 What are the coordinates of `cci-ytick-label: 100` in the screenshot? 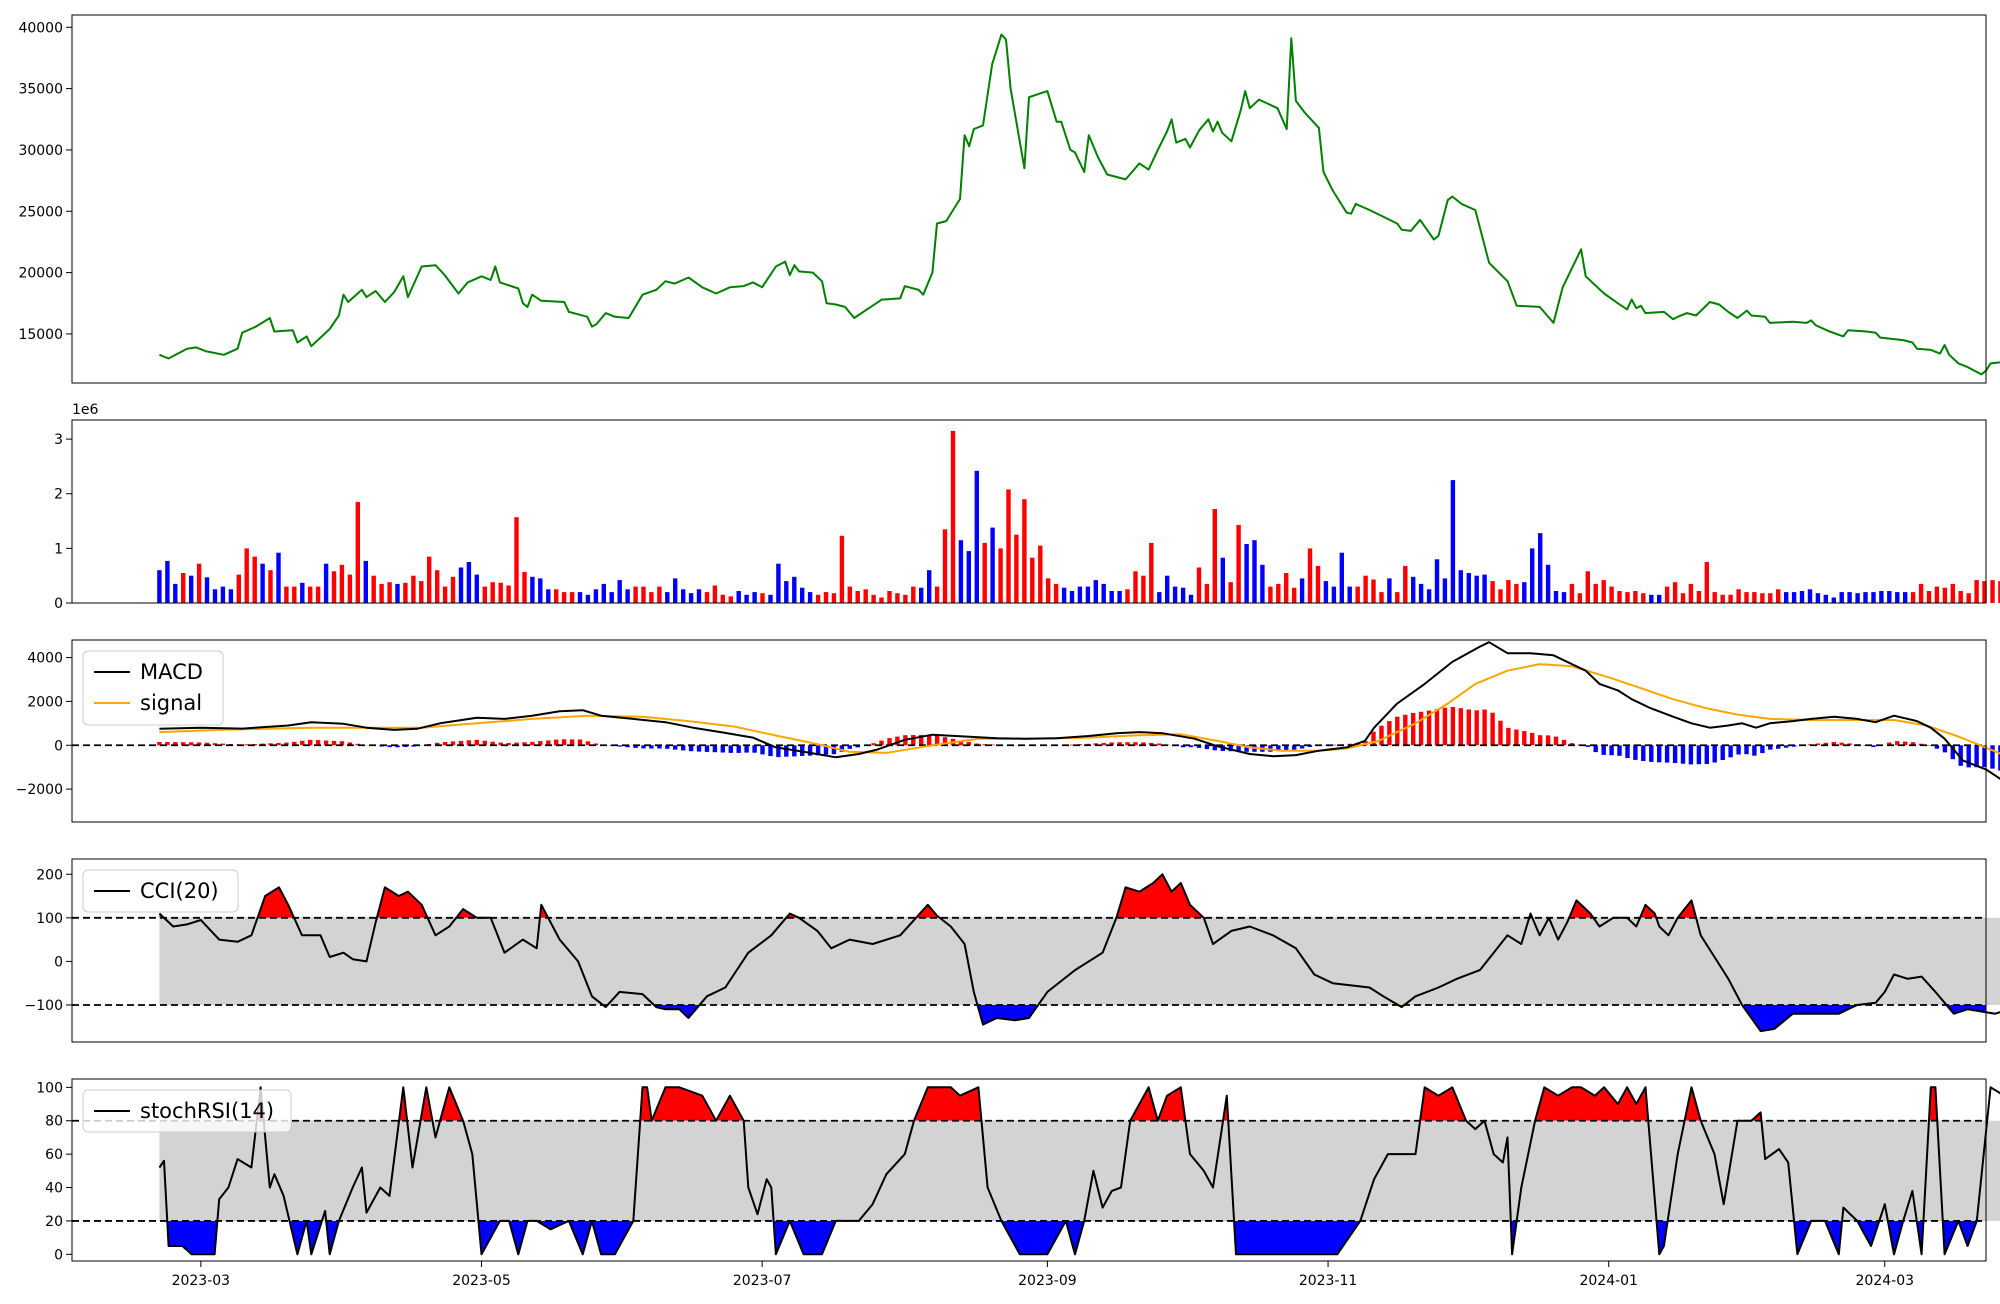 It's located at (49, 919).